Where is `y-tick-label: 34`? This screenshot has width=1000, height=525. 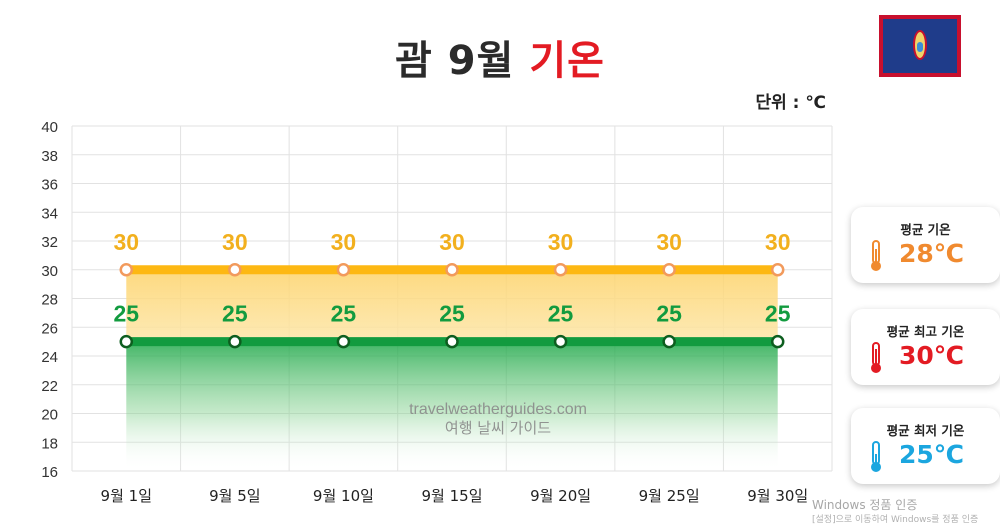 y-tick-label: 34 is located at coordinates (49, 213).